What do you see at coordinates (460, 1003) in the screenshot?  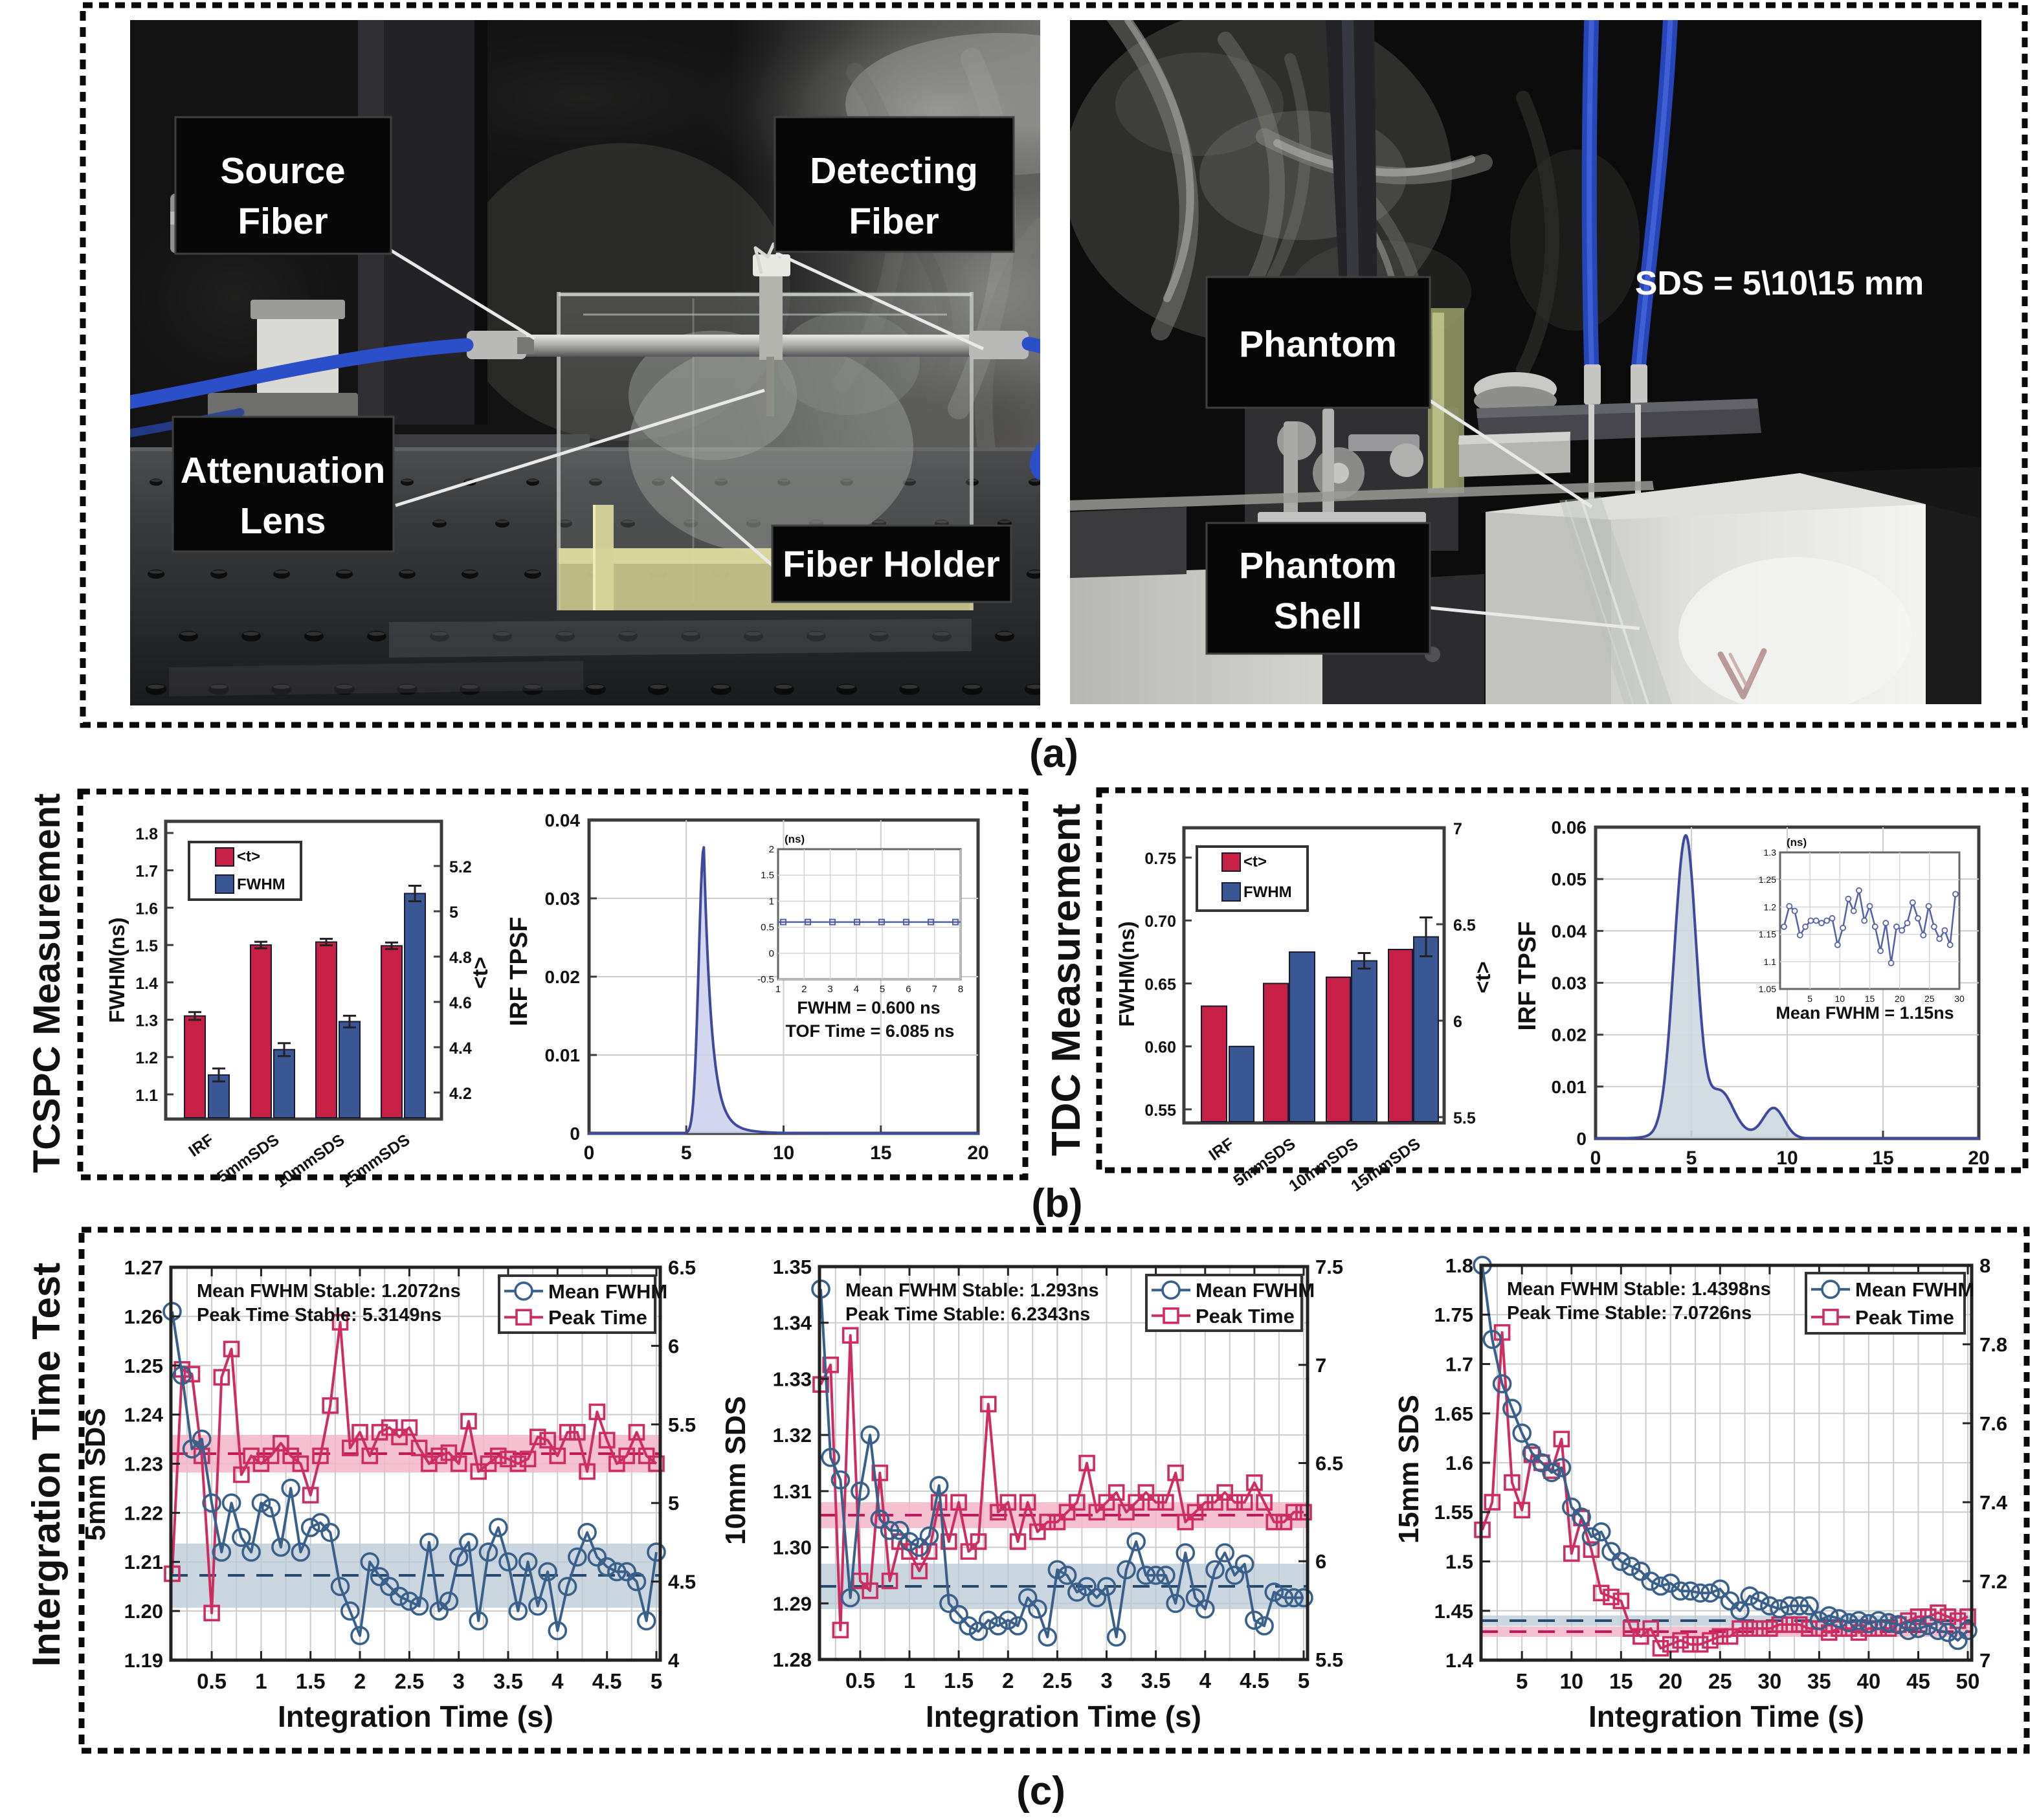 I see `svg-text: 4.6` at bounding box center [460, 1003].